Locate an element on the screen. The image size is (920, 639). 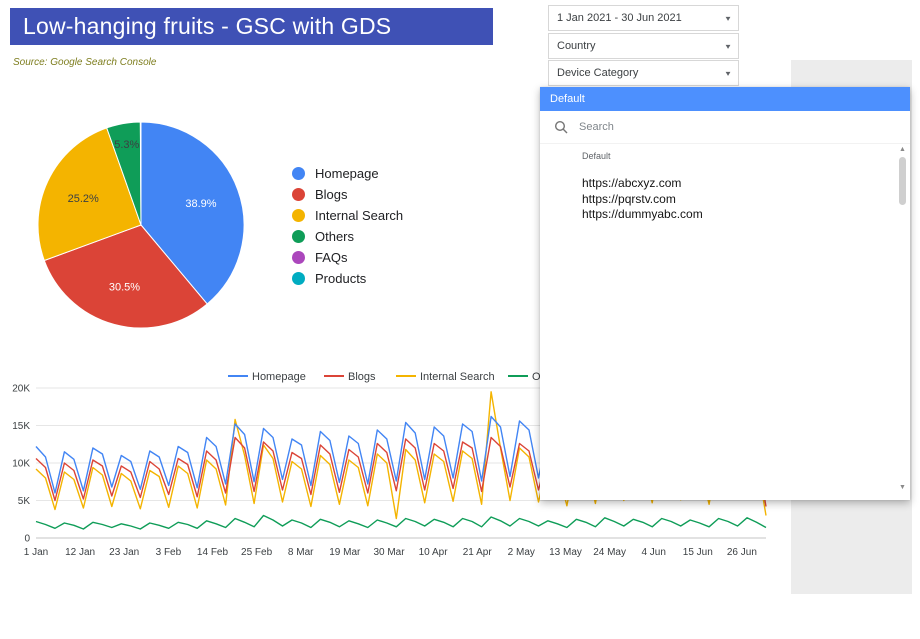
device-category-filter: Device Category ▾ is located at coordinates (643, 73).